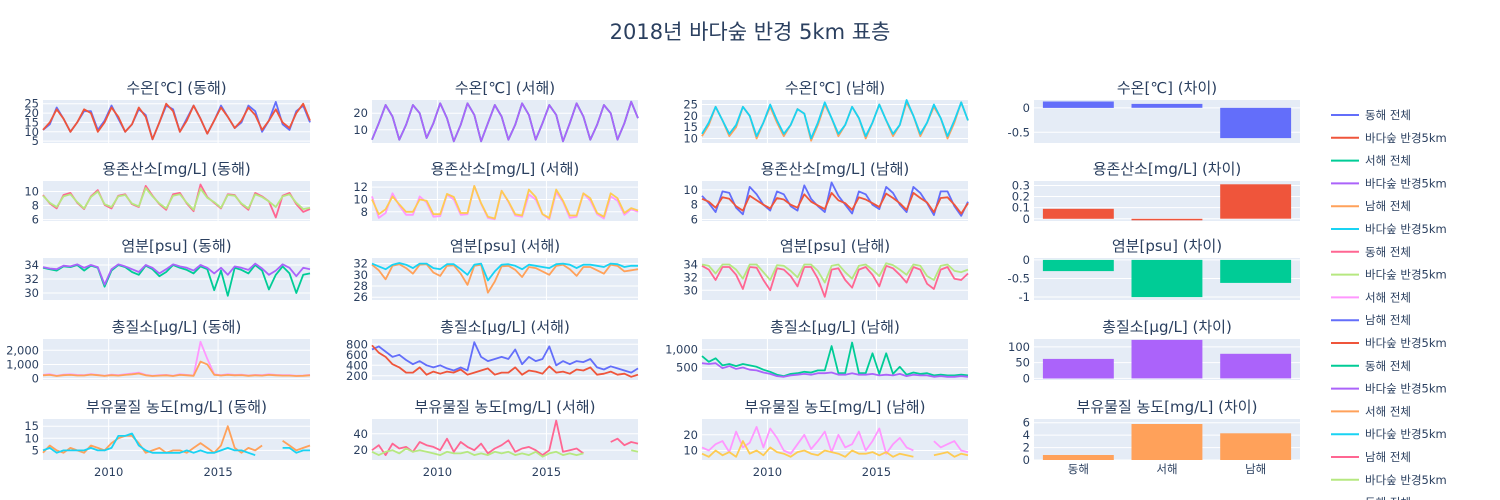 Image resolution: width=1500 pixels, height=500 pixels. Describe the element at coordinates (505, 88) in the screenshot. I see `subplot-title: 수온[℃] (서해)` at that location.